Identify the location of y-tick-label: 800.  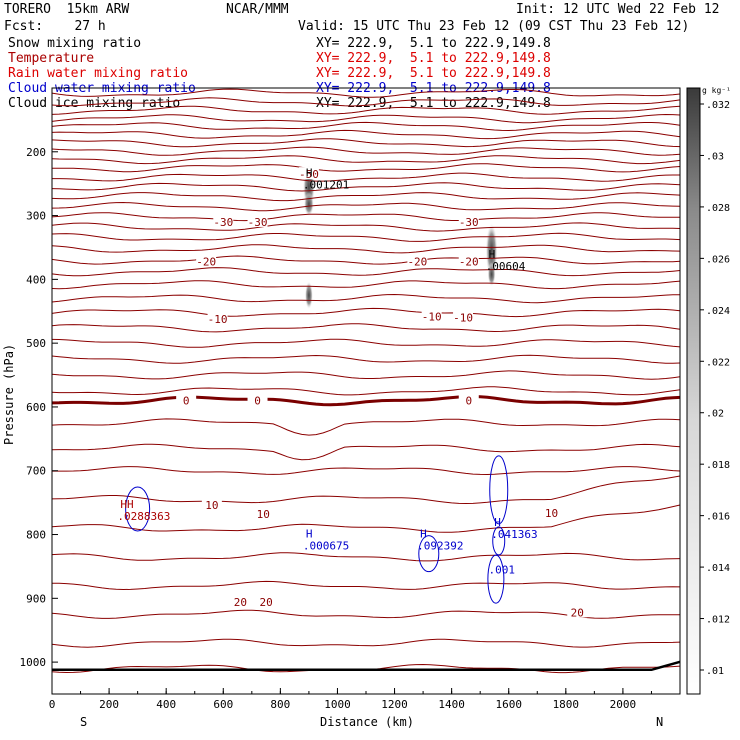
(36, 535).